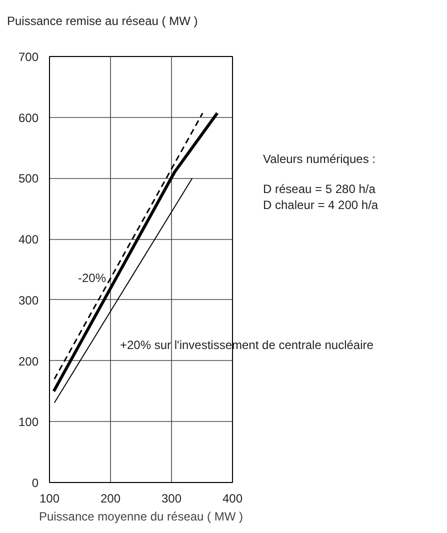  Describe the element at coordinates (232, 499) in the screenshot. I see `x-tick-label: 400` at that location.